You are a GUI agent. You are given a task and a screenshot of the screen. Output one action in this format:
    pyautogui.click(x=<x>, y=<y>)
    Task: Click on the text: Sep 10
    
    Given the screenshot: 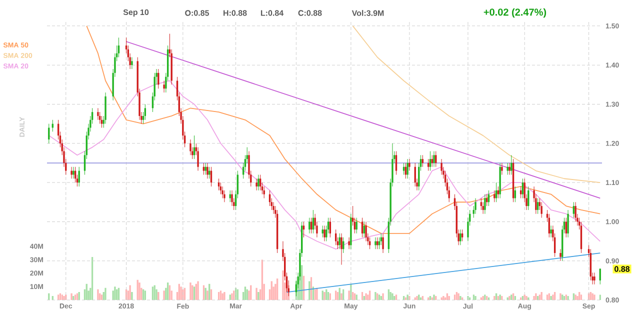 What is the action you would take?
    pyautogui.click(x=136, y=13)
    